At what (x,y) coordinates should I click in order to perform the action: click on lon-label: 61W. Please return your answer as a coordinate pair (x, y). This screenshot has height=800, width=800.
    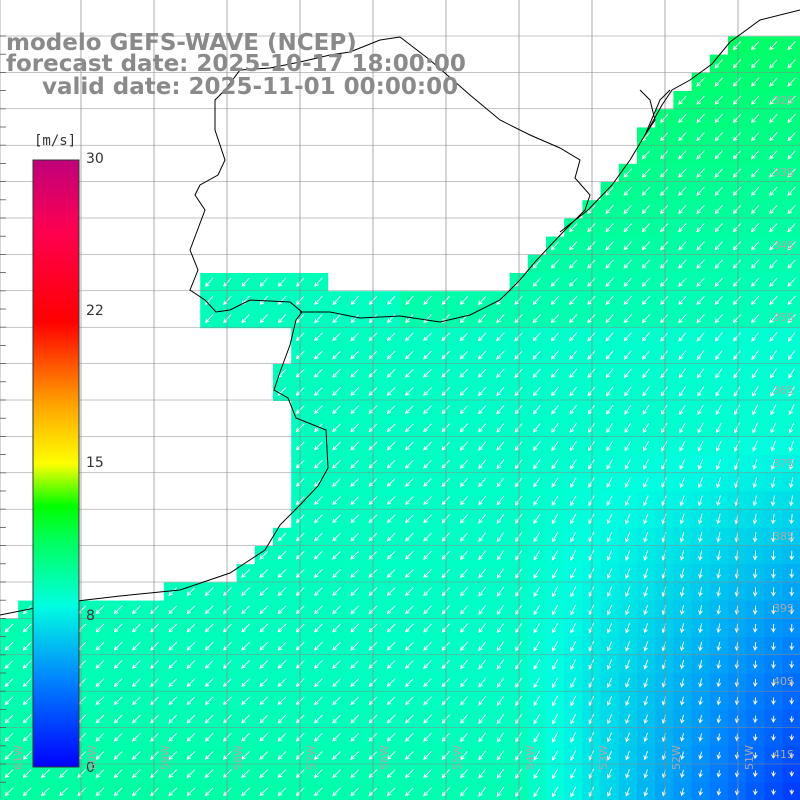
    Looking at the image, I should click on (18, 757).